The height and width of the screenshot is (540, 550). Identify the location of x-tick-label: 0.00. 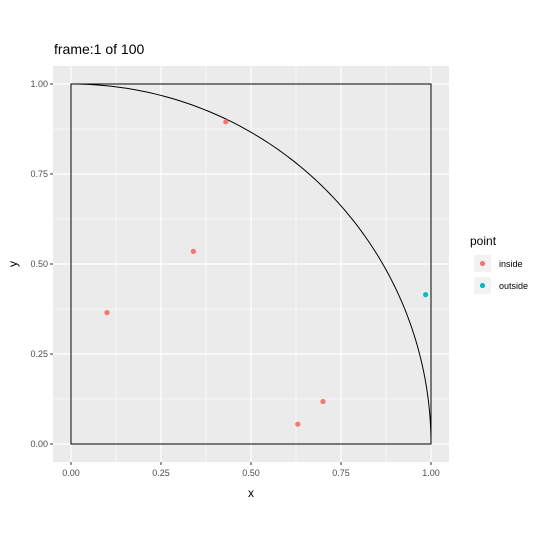
(71, 473).